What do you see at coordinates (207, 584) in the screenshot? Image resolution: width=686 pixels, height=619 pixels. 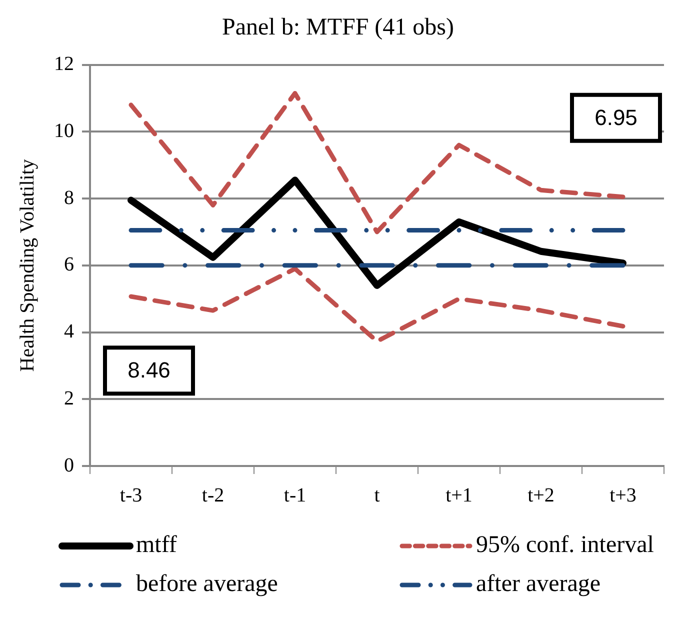 I see `legend-label: before average` at bounding box center [207, 584].